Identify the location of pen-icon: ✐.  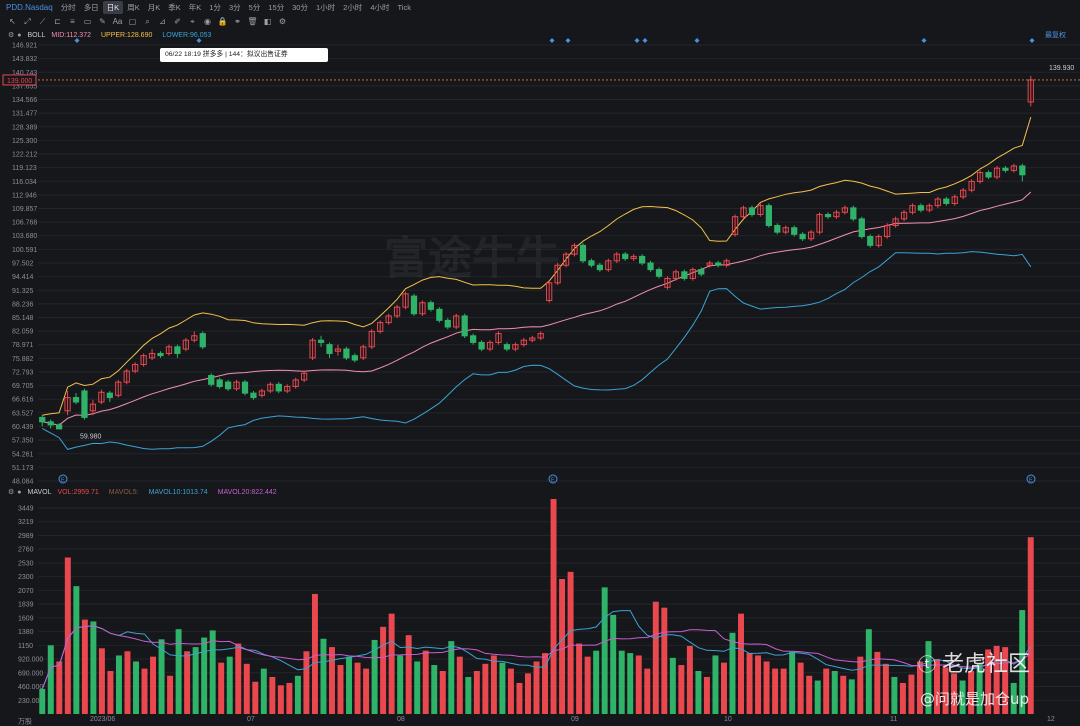
(177, 21).